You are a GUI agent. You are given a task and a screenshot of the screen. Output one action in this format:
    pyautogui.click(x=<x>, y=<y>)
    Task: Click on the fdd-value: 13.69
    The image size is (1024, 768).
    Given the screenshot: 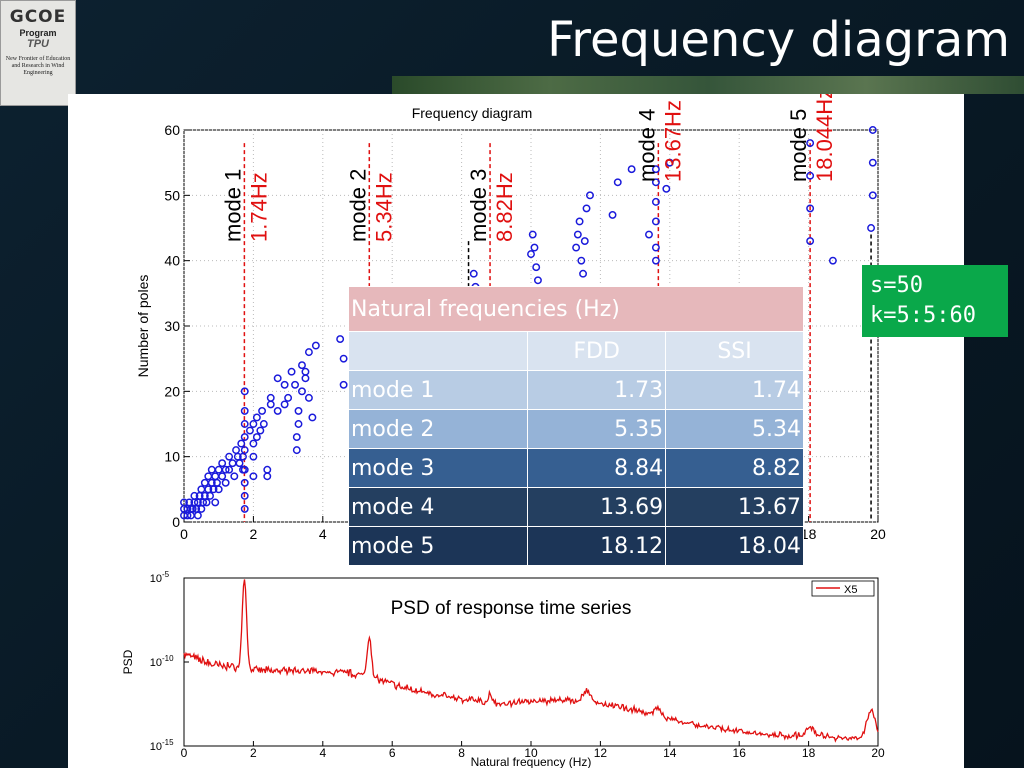 What is the action you would take?
    pyautogui.click(x=597, y=507)
    